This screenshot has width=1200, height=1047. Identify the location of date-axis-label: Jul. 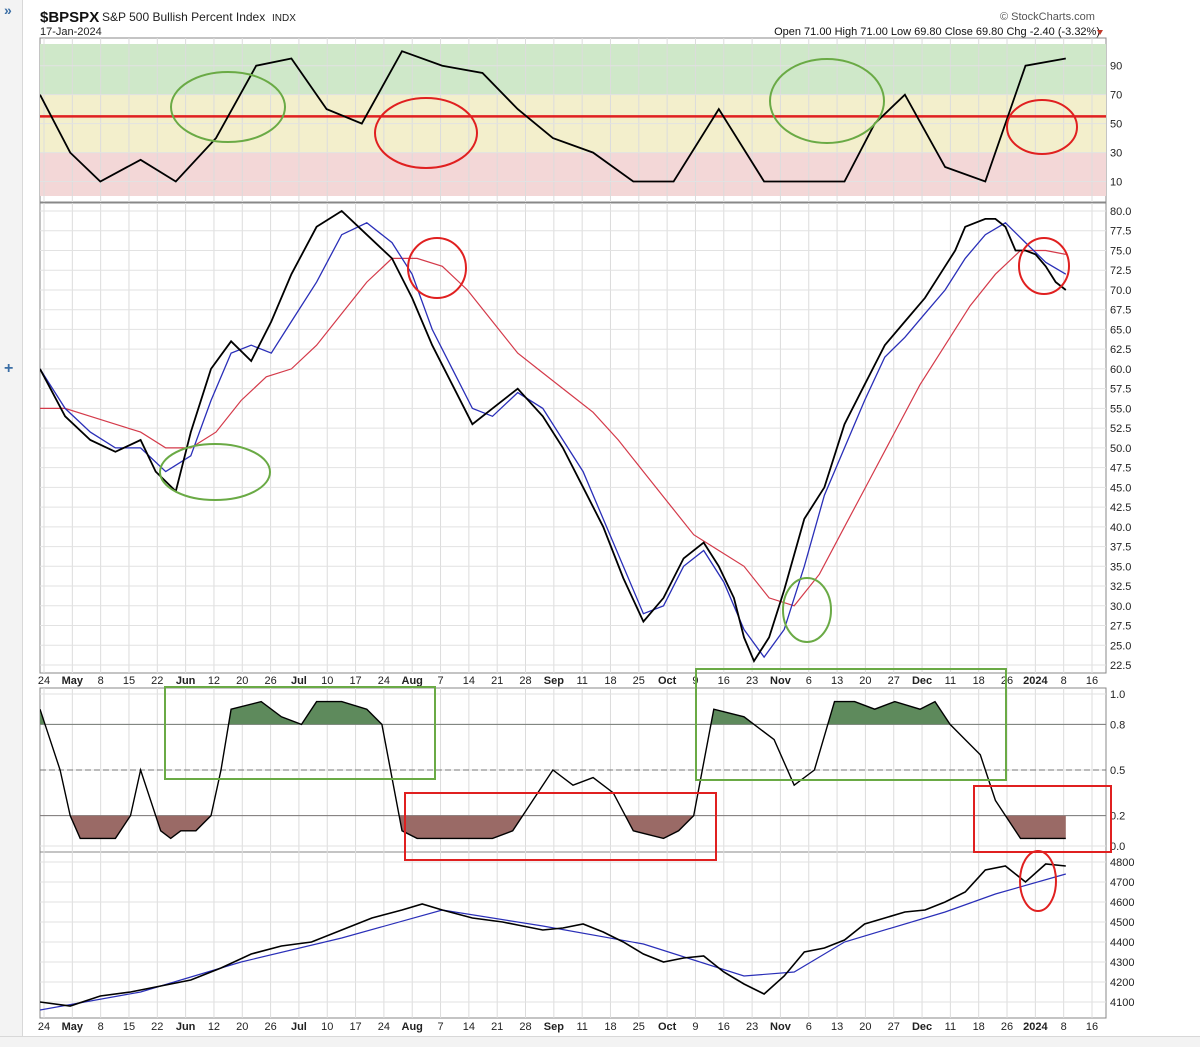
(299, 1027).